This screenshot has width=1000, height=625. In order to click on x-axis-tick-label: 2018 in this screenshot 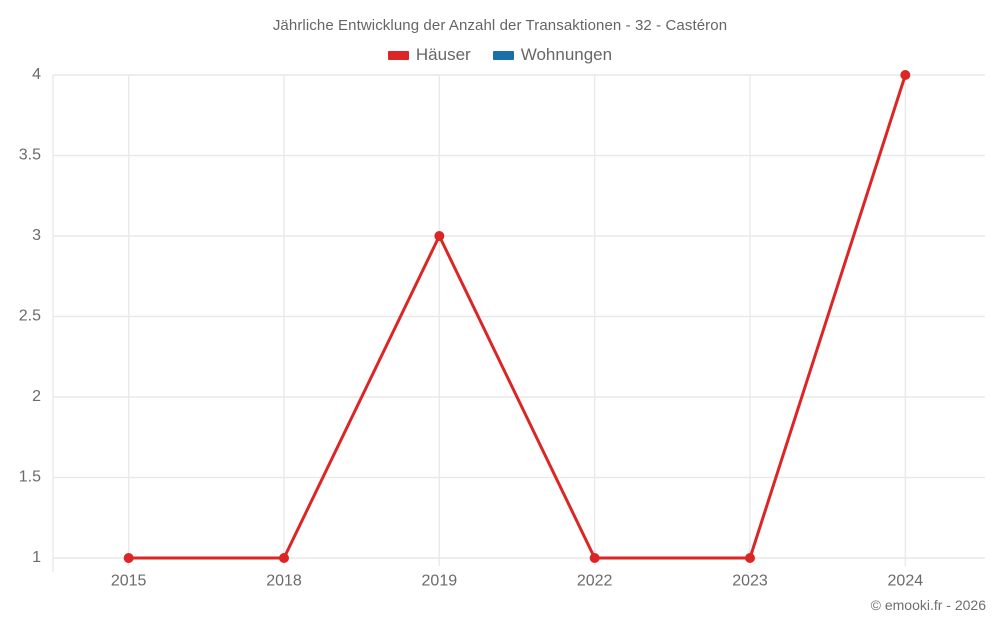, I will do `click(284, 580)`.